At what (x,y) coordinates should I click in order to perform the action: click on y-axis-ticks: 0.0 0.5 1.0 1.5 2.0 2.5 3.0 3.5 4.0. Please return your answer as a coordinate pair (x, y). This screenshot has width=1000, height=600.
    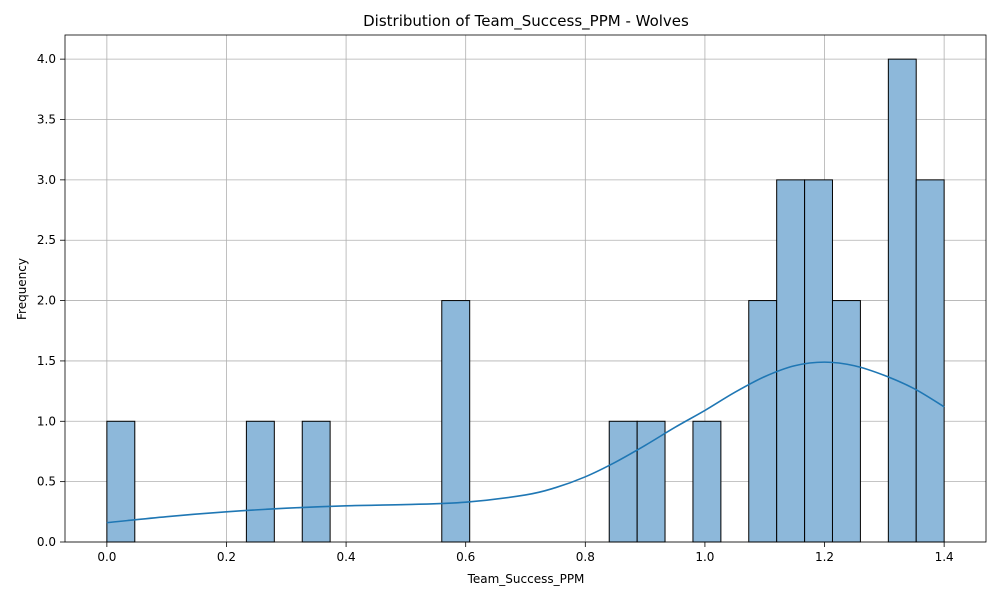
    Looking at the image, I should click on (51, 300).